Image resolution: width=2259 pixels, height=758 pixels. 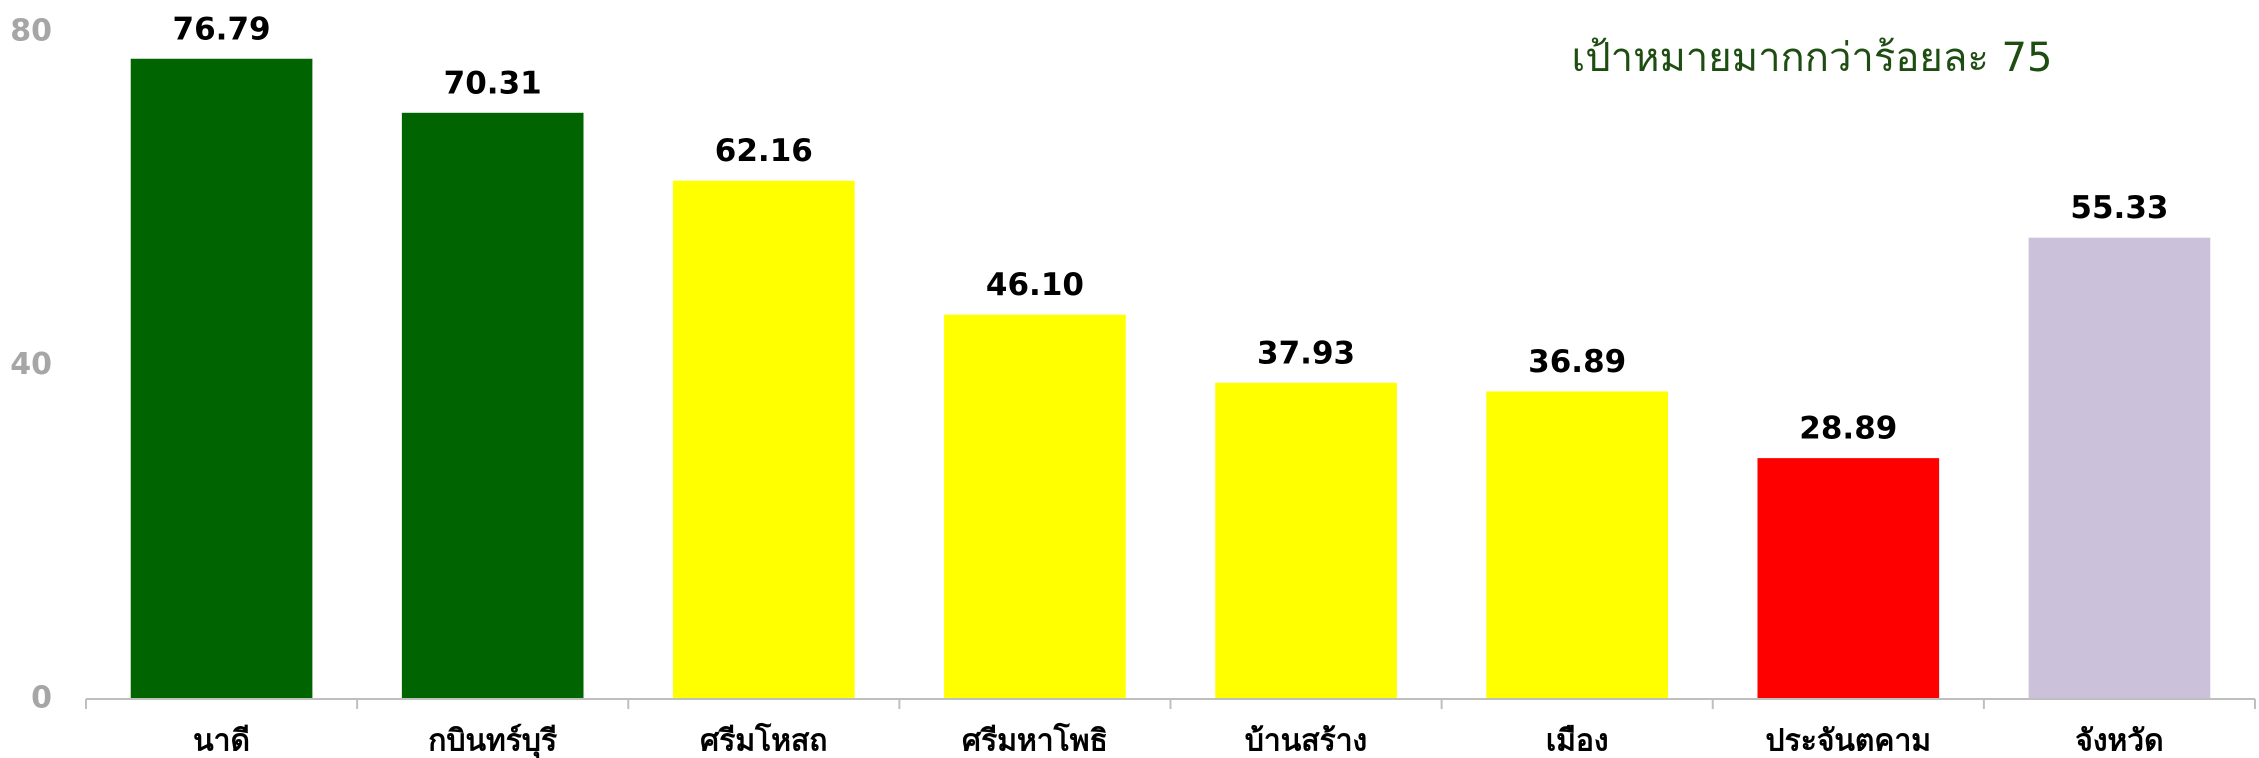 What do you see at coordinates (222, 29) in the screenshot?
I see `value-label: 76.79` at bounding box center [222, 29].